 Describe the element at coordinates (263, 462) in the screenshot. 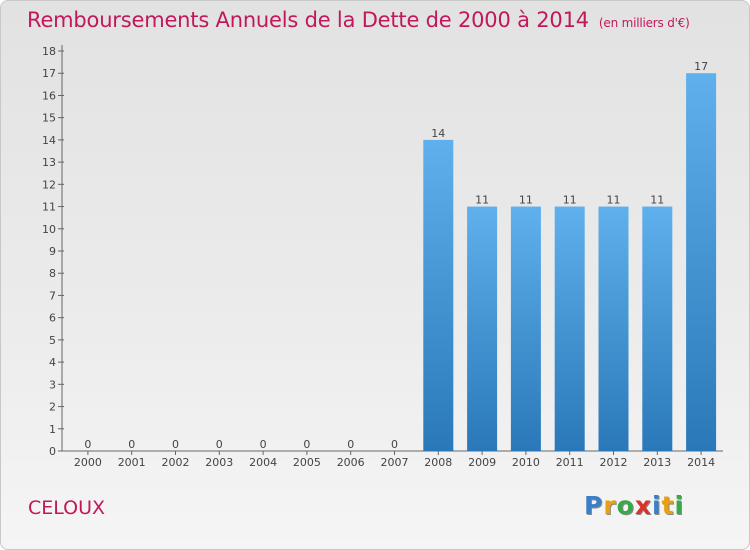

I see `x-tick-label: 2004` at that location.